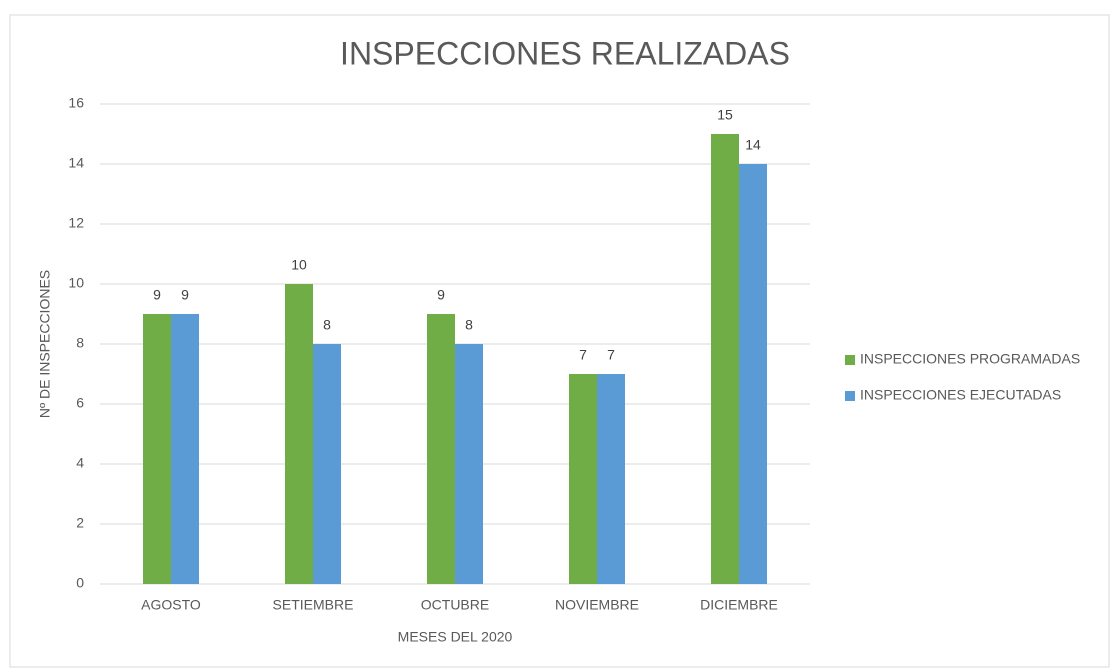 This screenshot has height=668, width=1110. Describe the element at coordinates (171, 605) in the screenshot. I see `x-tick-label: AGOSTO` at that location.